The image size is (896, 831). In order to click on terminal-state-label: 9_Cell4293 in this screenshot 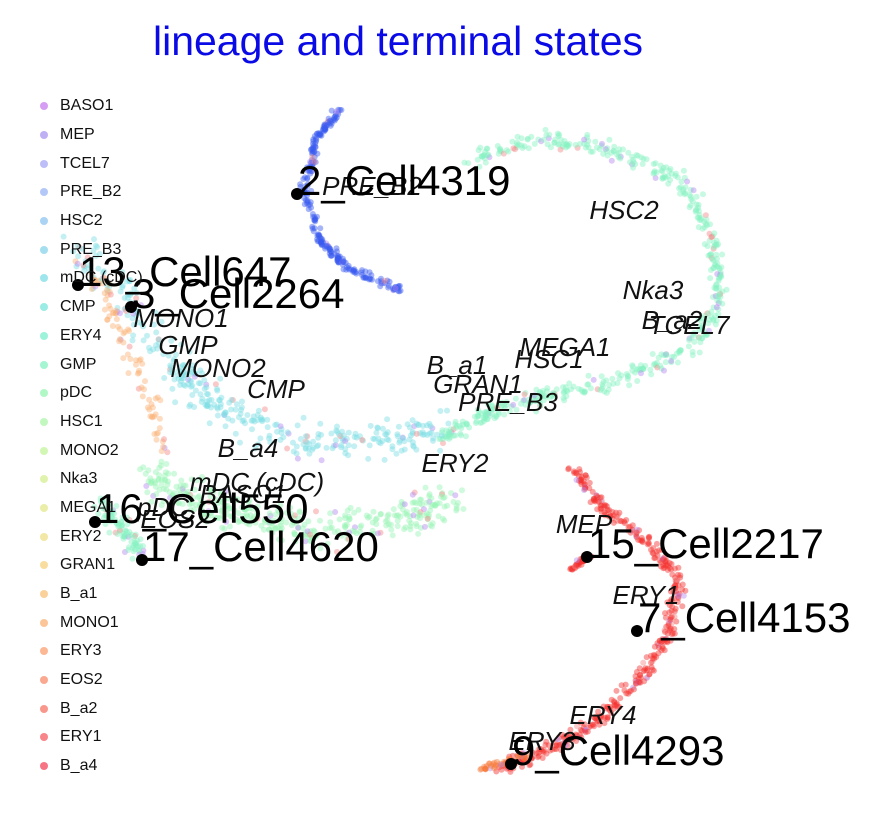, I will do `click(618, 750)`.